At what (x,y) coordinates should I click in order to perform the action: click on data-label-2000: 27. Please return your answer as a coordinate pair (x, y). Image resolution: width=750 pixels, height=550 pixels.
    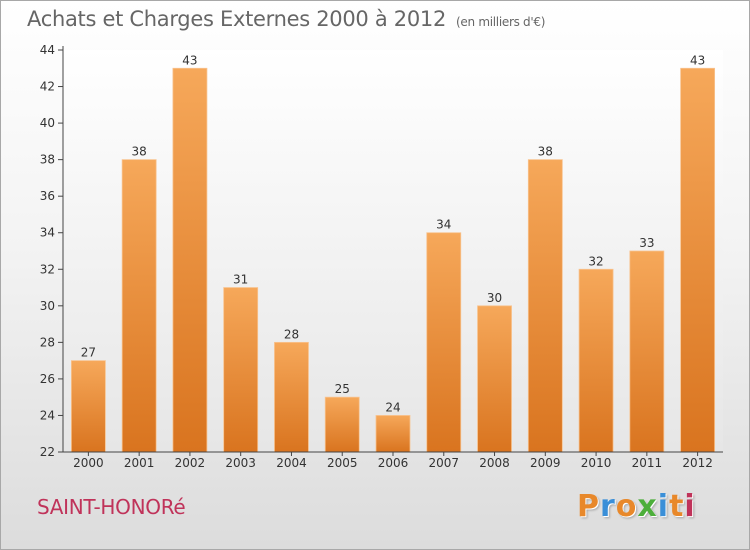
    Looking at the image, I should click on (88, 353).